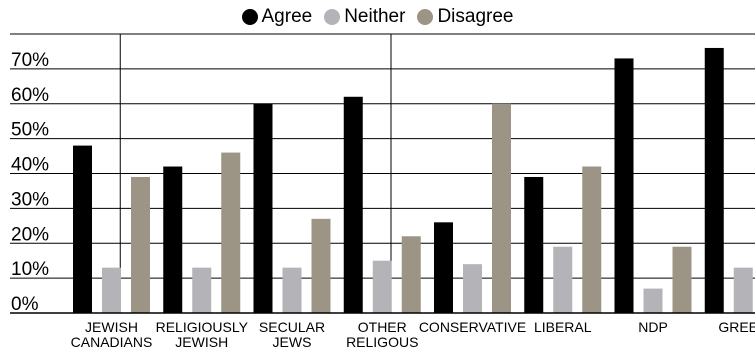  Describe the element at coordinates (202, 327) in the screenshot. I see `x-tick-label: RELIGIOUSLY` at that location.